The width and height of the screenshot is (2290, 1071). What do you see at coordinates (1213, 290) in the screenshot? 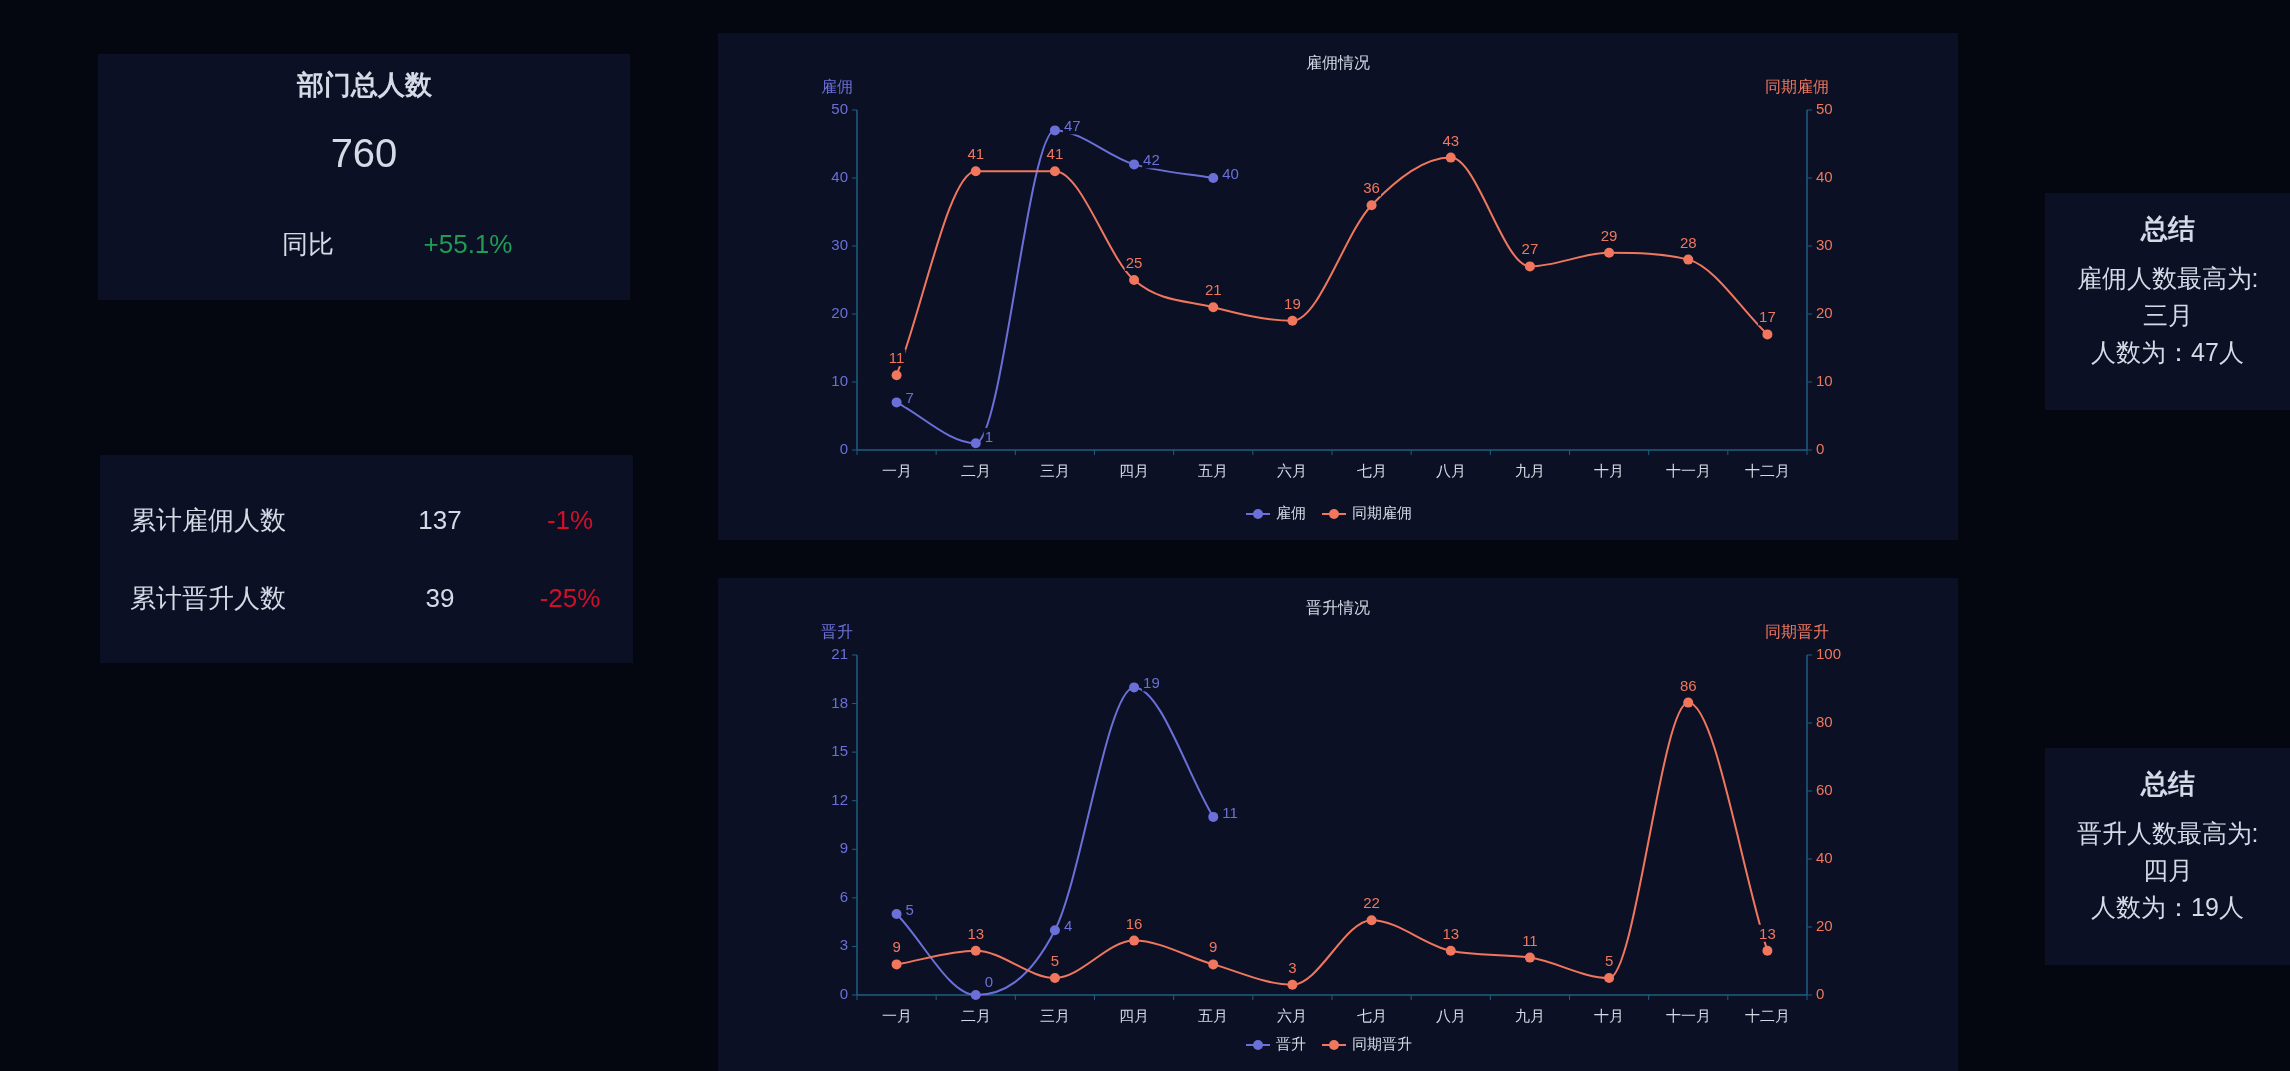
I see `data-label: 21` at bounding box center [1213, 290].